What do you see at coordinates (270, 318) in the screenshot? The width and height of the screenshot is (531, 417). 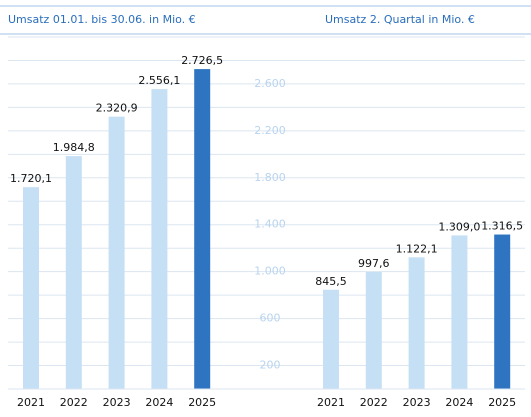 I see `y-tick-label: 600` at bounding box center [270, 318].